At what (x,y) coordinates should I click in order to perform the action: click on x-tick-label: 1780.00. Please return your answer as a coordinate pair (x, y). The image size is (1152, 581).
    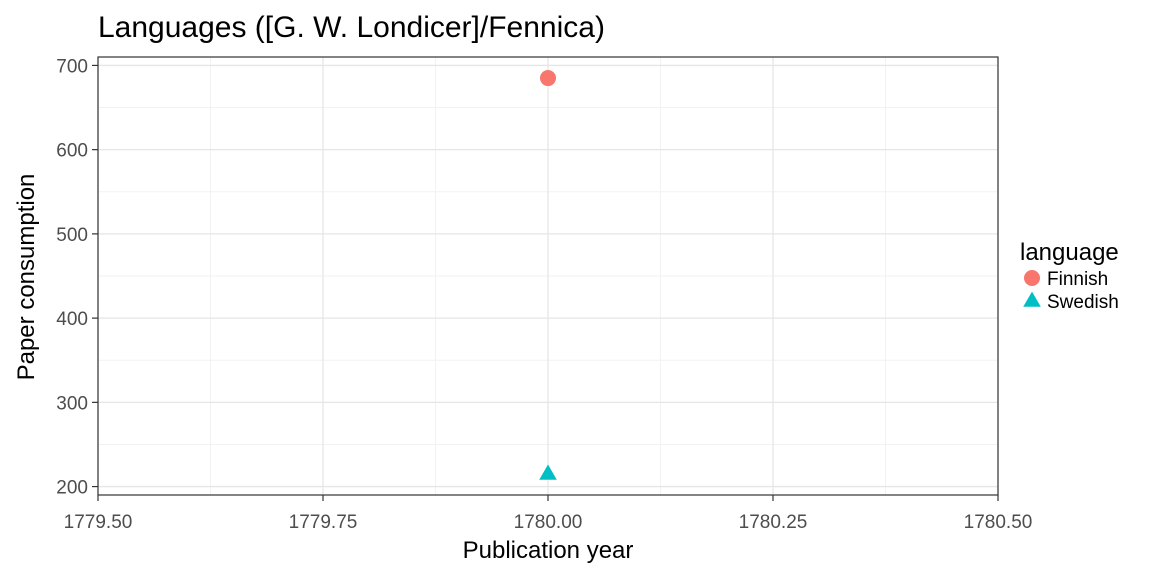
    Looking at the image, I should click on (548, 522).